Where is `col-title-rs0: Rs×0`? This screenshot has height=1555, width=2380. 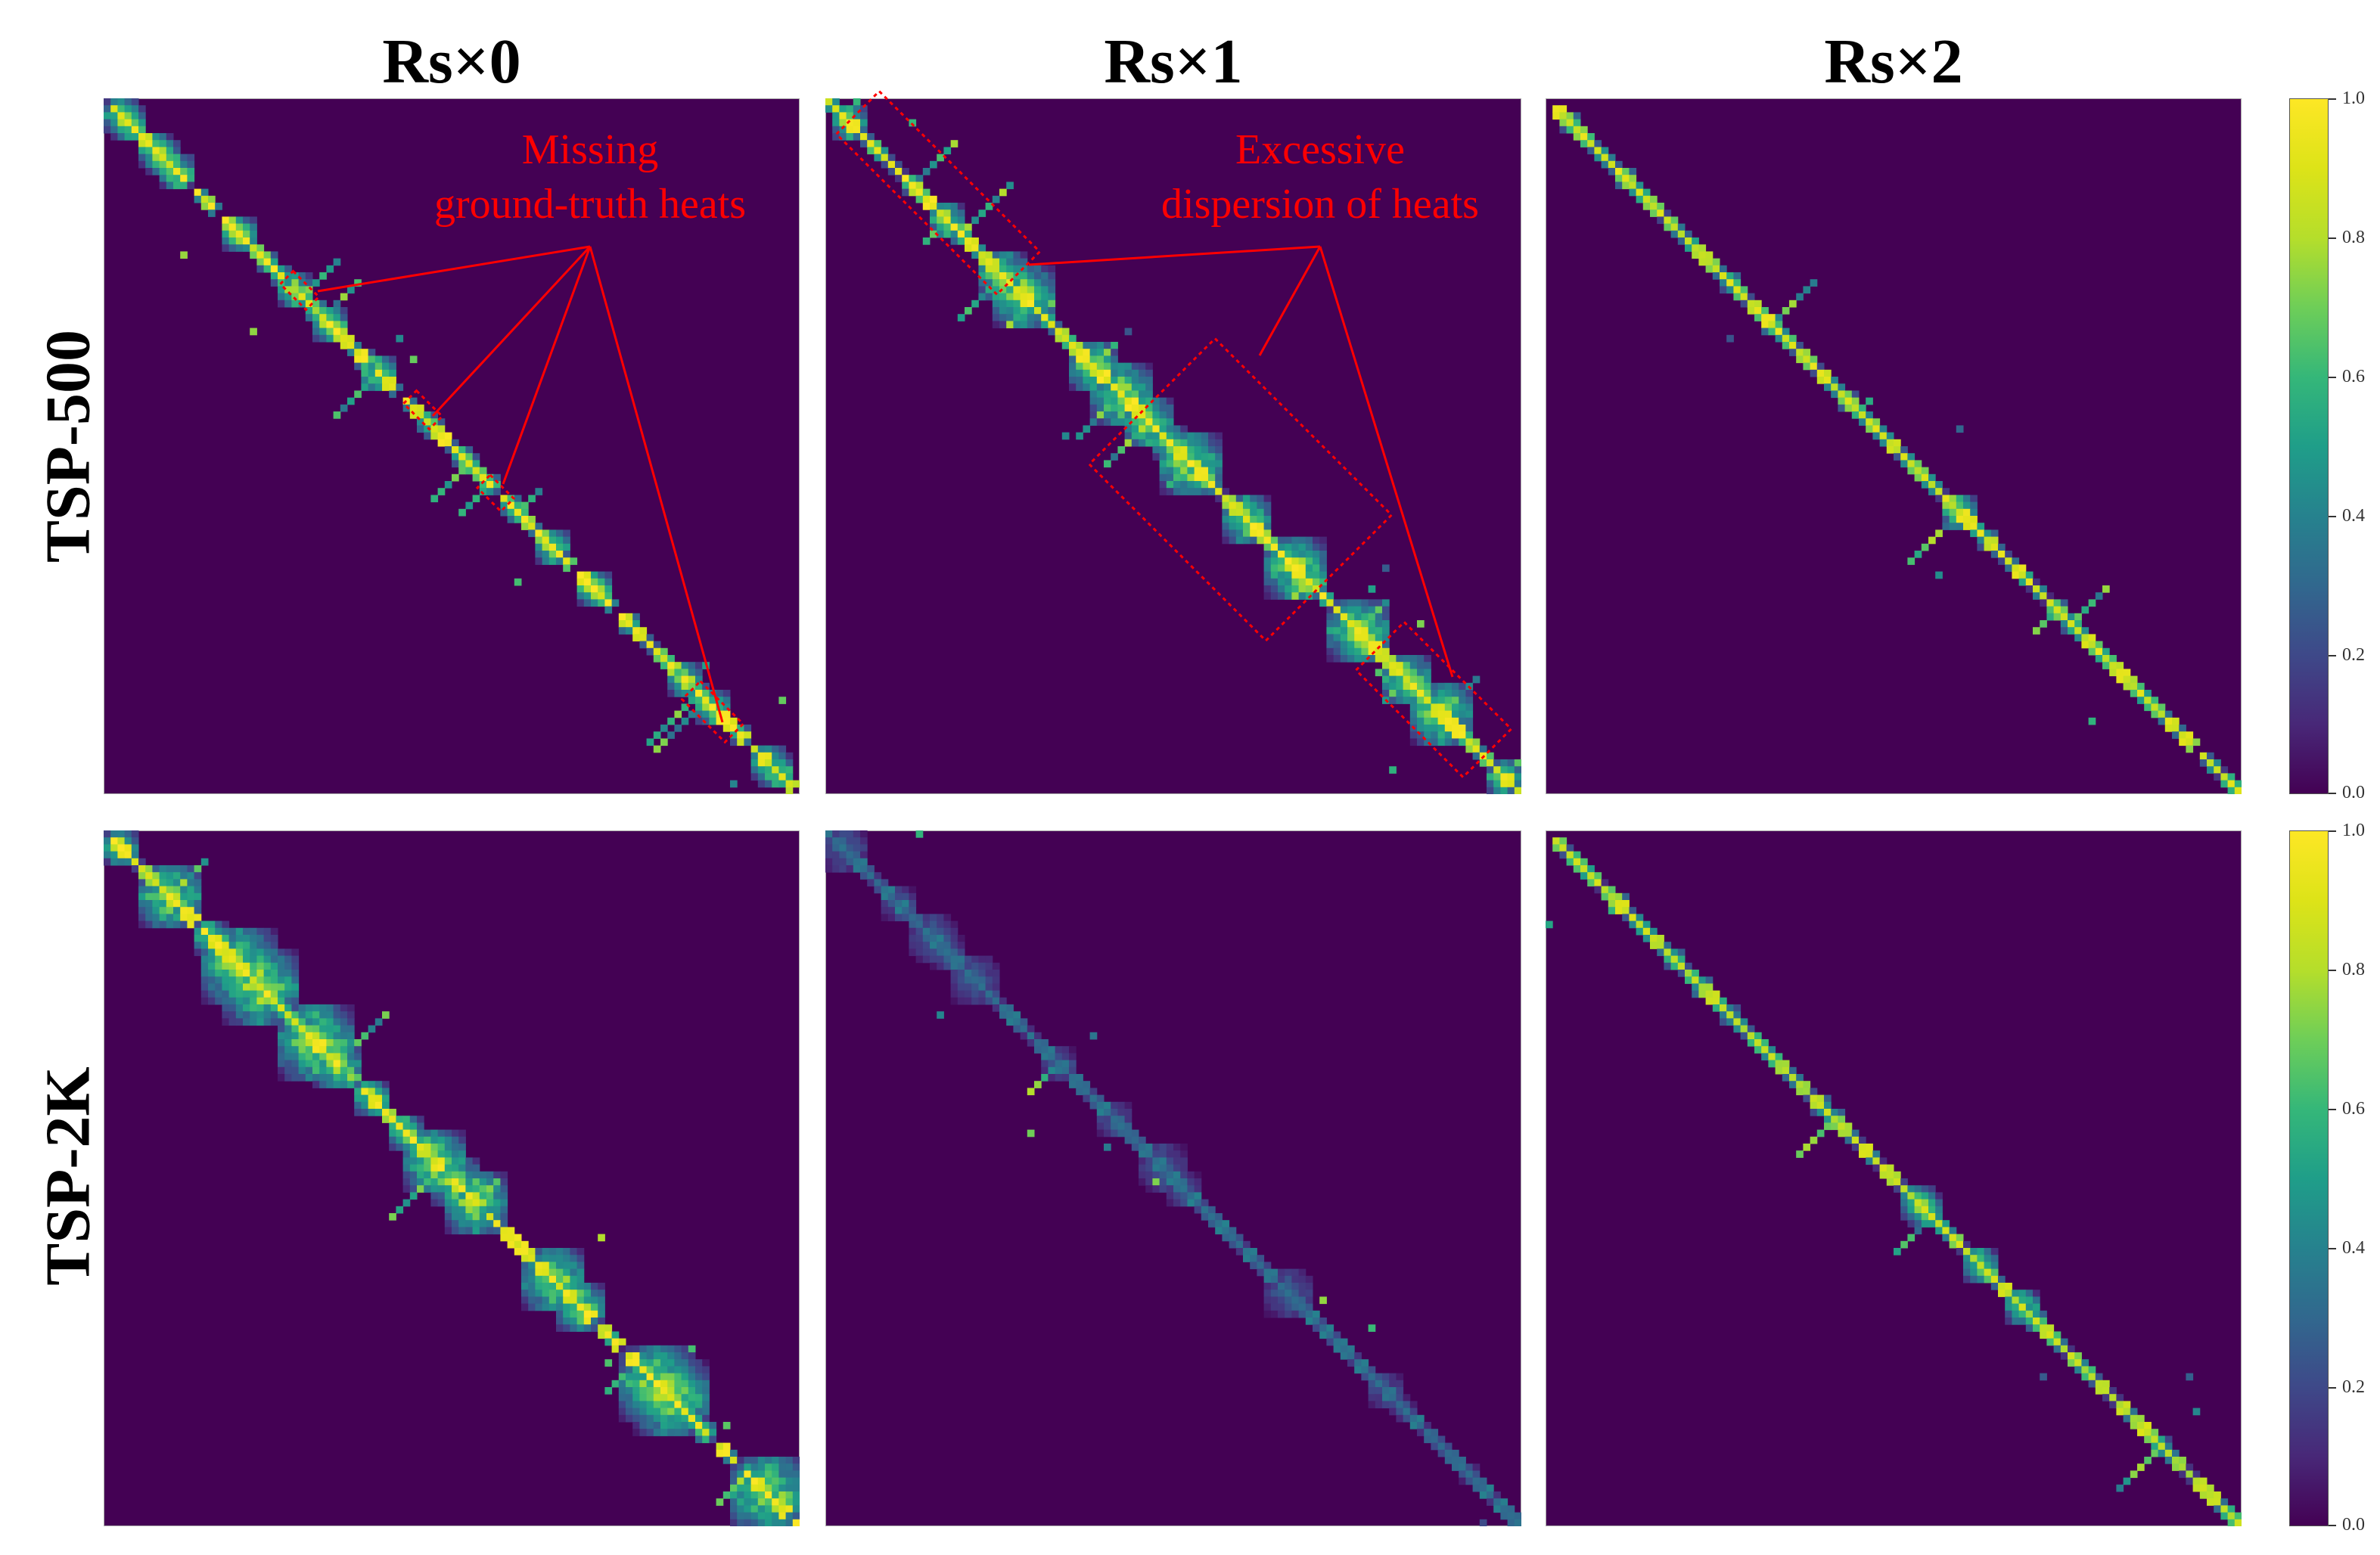
col-title-rs0: Rs×0 is located at coordinates (451, 61).